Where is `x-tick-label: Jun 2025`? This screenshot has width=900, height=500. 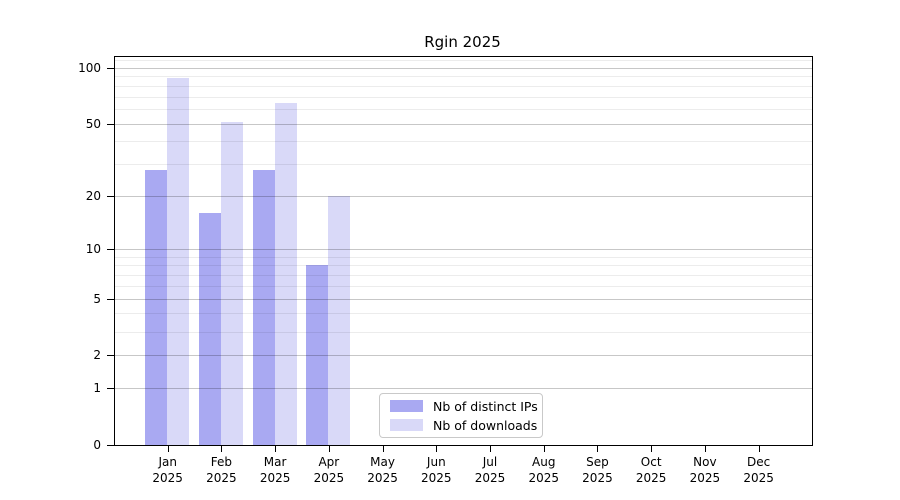 x-tick-label: Jun 2025 is located at coordinates (436, 470).